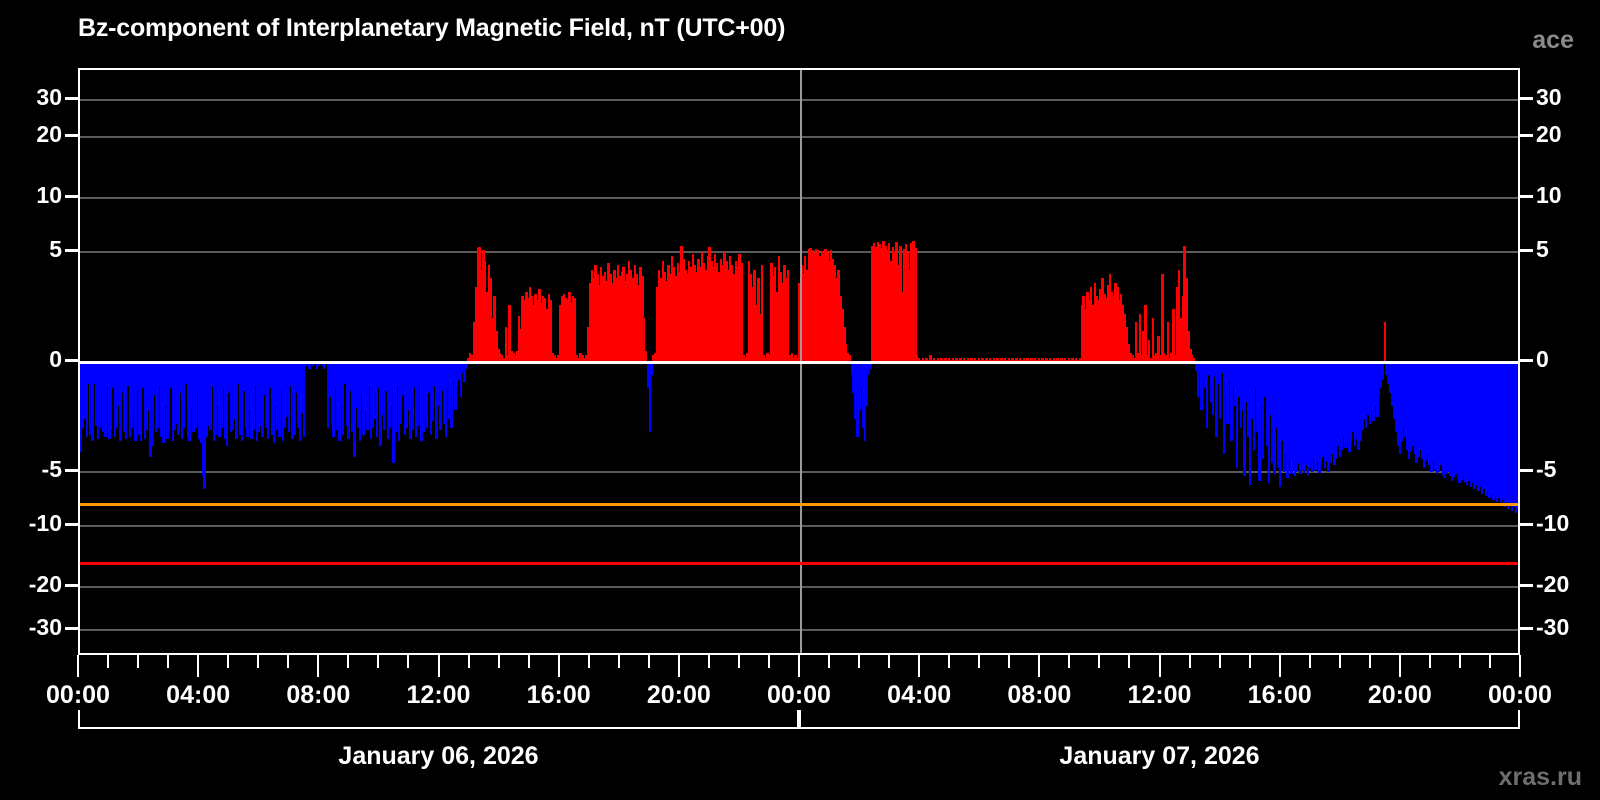  Describe the element at coordinates (1219, 661) in the screenshot. I see `x-tick-38h` at that location.